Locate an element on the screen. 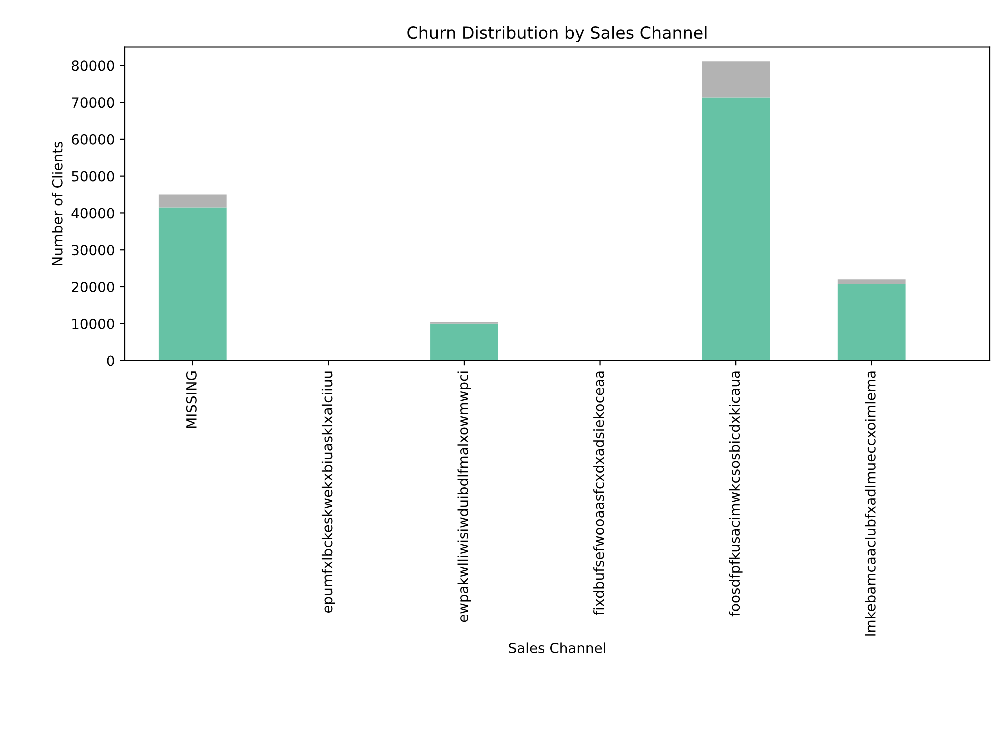 The height and width of the screenshot is (750, 1000). chart-title: Churn Distribution by Sales Channel is located at coordinates (557, 34).